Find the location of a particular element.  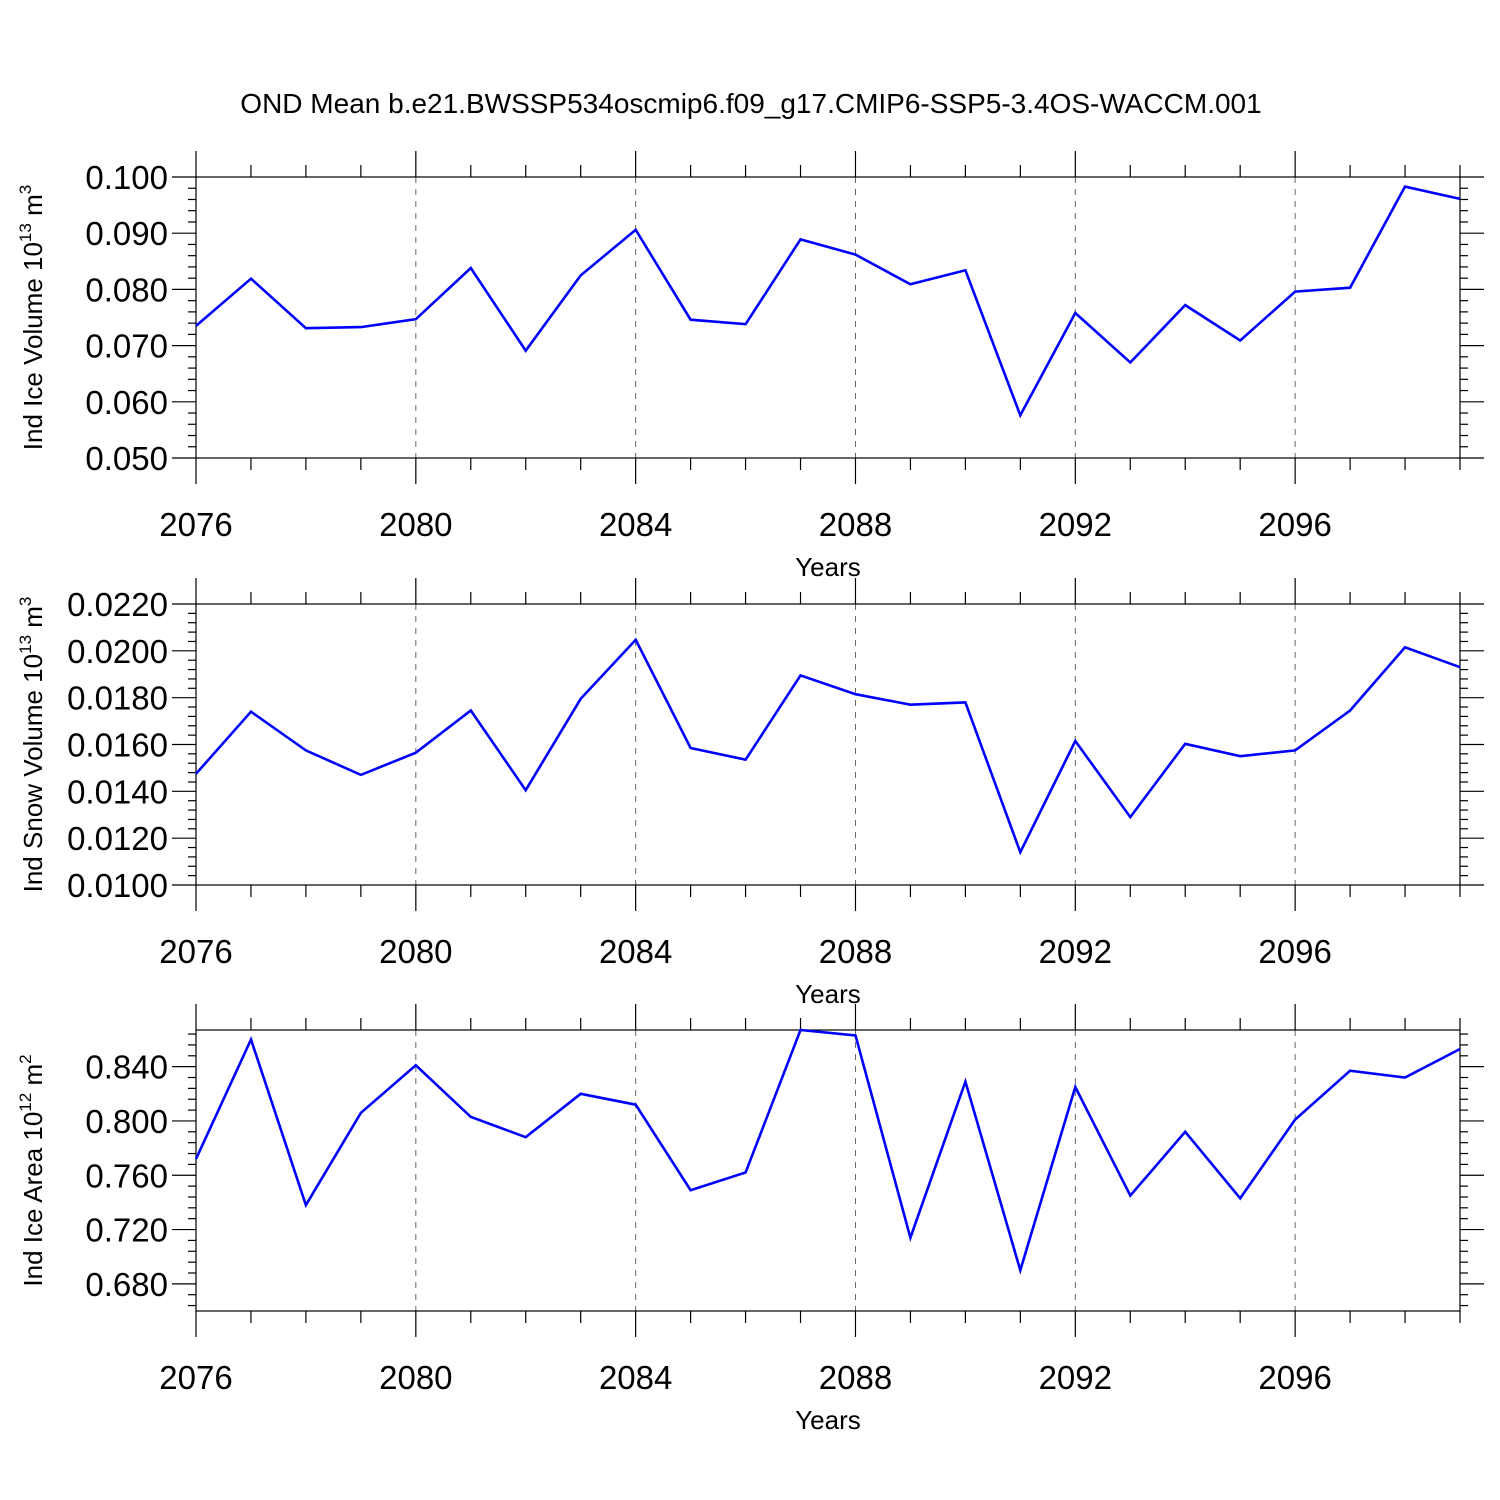

y-tick-label: 0.680 is located at coordinates (126, 1284).